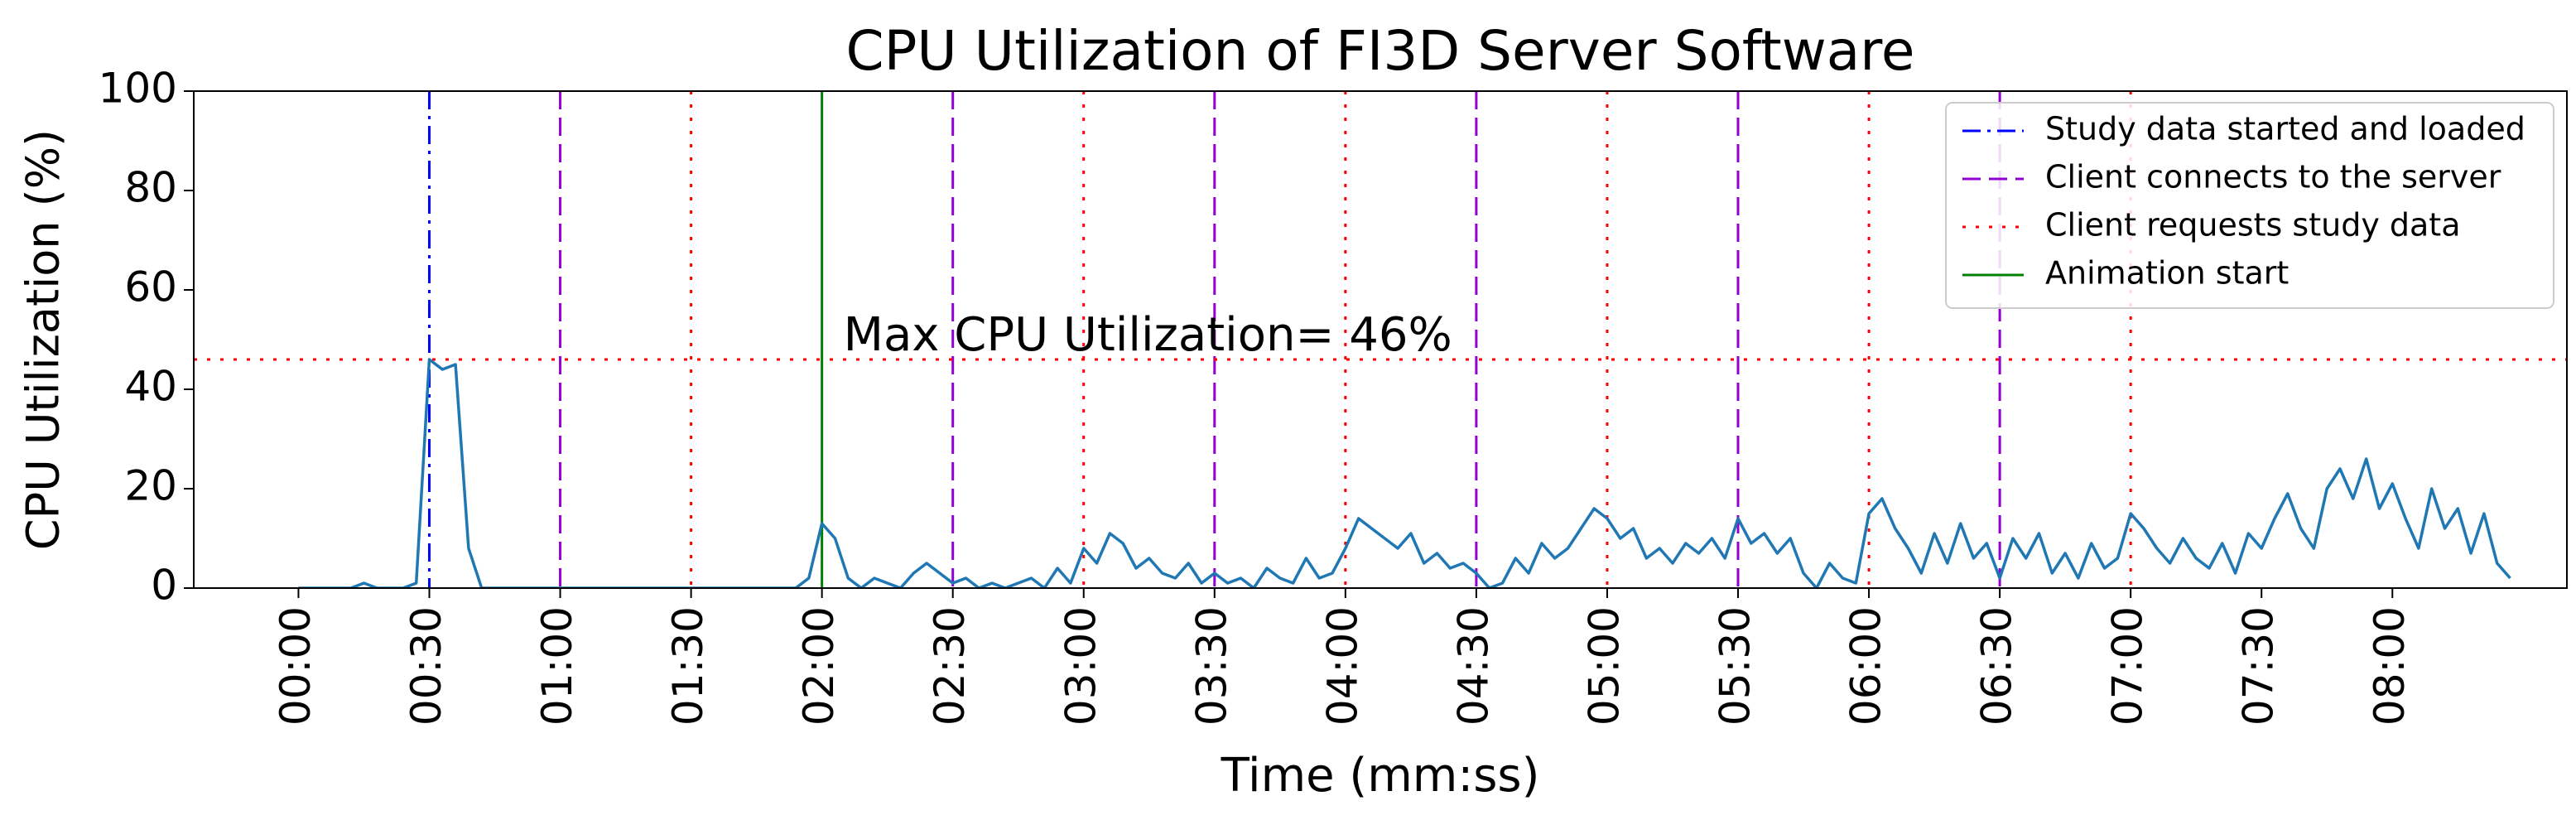  Describe the element at coordinates (1866, 666) in the screenshot. I see `x-tick-label: 06:00` at that location.